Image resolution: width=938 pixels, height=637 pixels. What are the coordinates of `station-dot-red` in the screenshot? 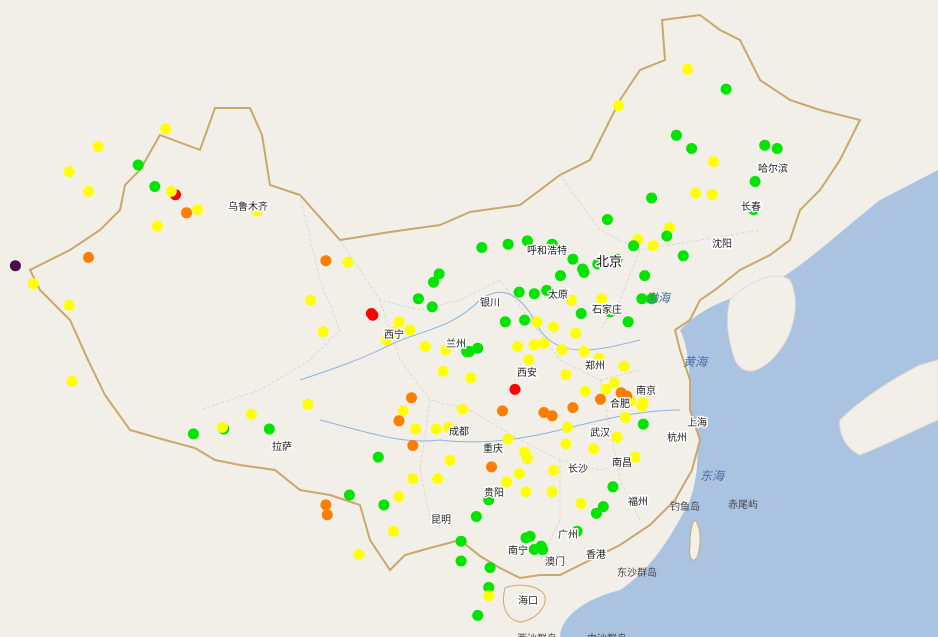 It's located at (373, 315).